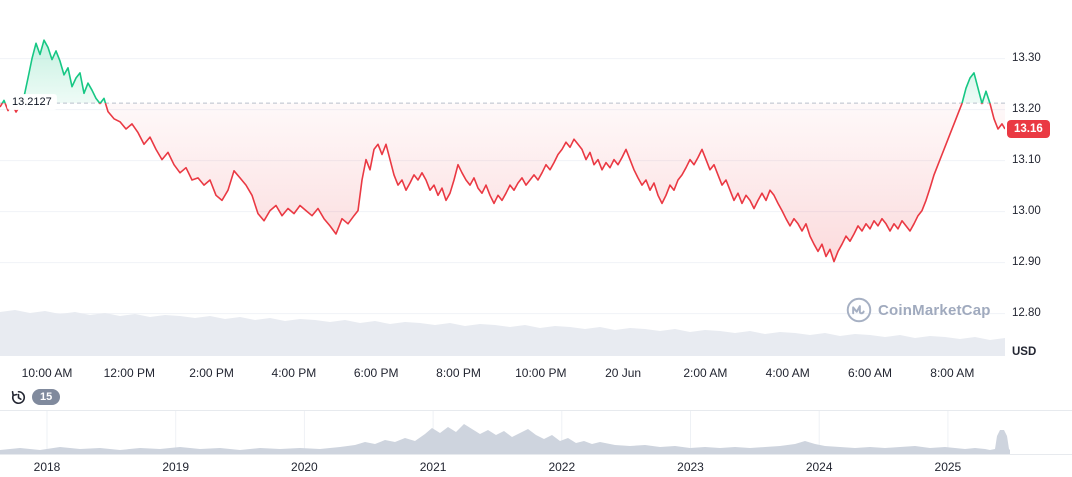 The height and width of the screenshot is (477, 1072). I want to click on y-axis-label: 13.20, so click(1026, 108).